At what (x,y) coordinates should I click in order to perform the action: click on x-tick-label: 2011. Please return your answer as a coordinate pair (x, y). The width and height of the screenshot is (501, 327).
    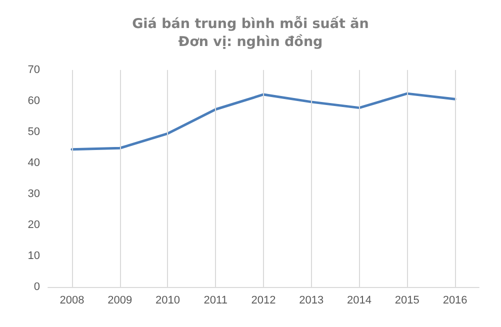
    Looking at the image, I should click on (216, 300).